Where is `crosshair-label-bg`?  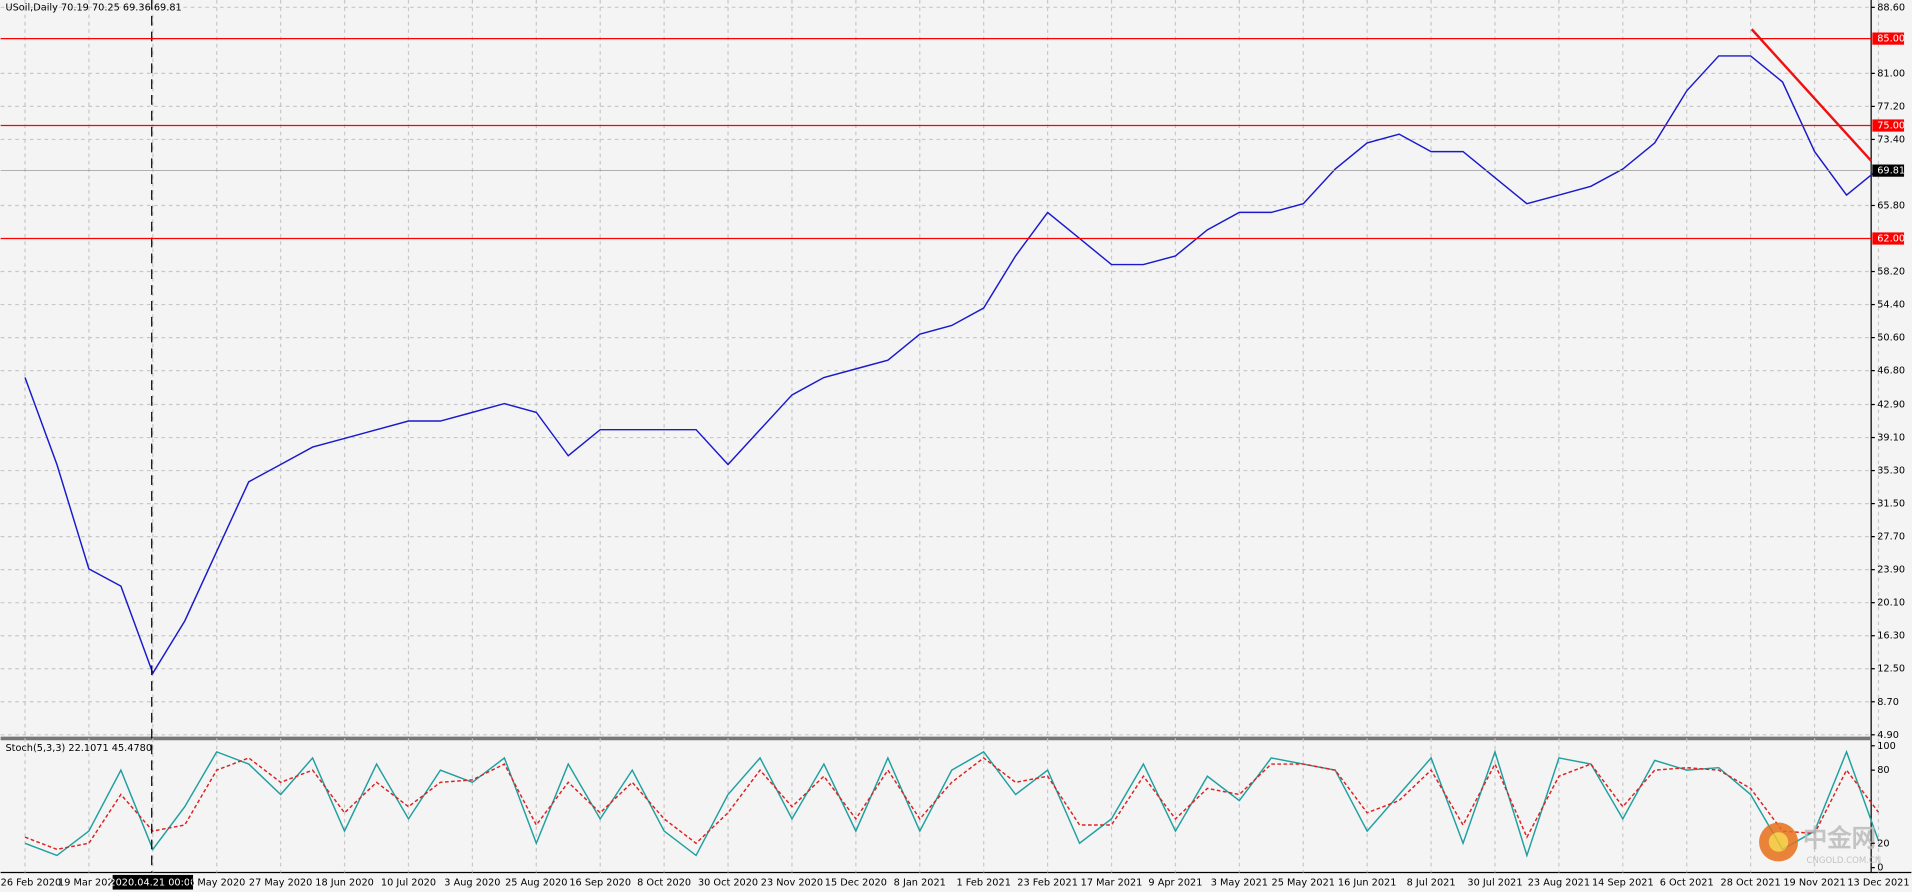 crosshair-label-bg is located at coordinates (153, 882).